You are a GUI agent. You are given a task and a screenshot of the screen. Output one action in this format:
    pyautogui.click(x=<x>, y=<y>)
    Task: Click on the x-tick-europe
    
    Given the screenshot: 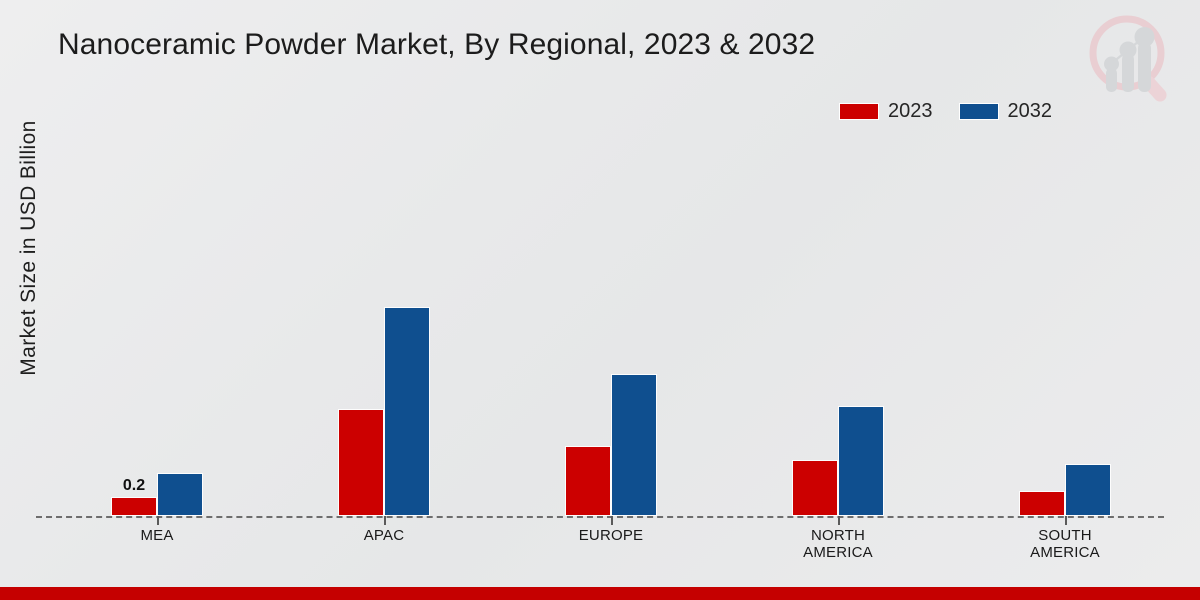 What is the action you would take?
    pyautogui.click(x=612, y=520)
    